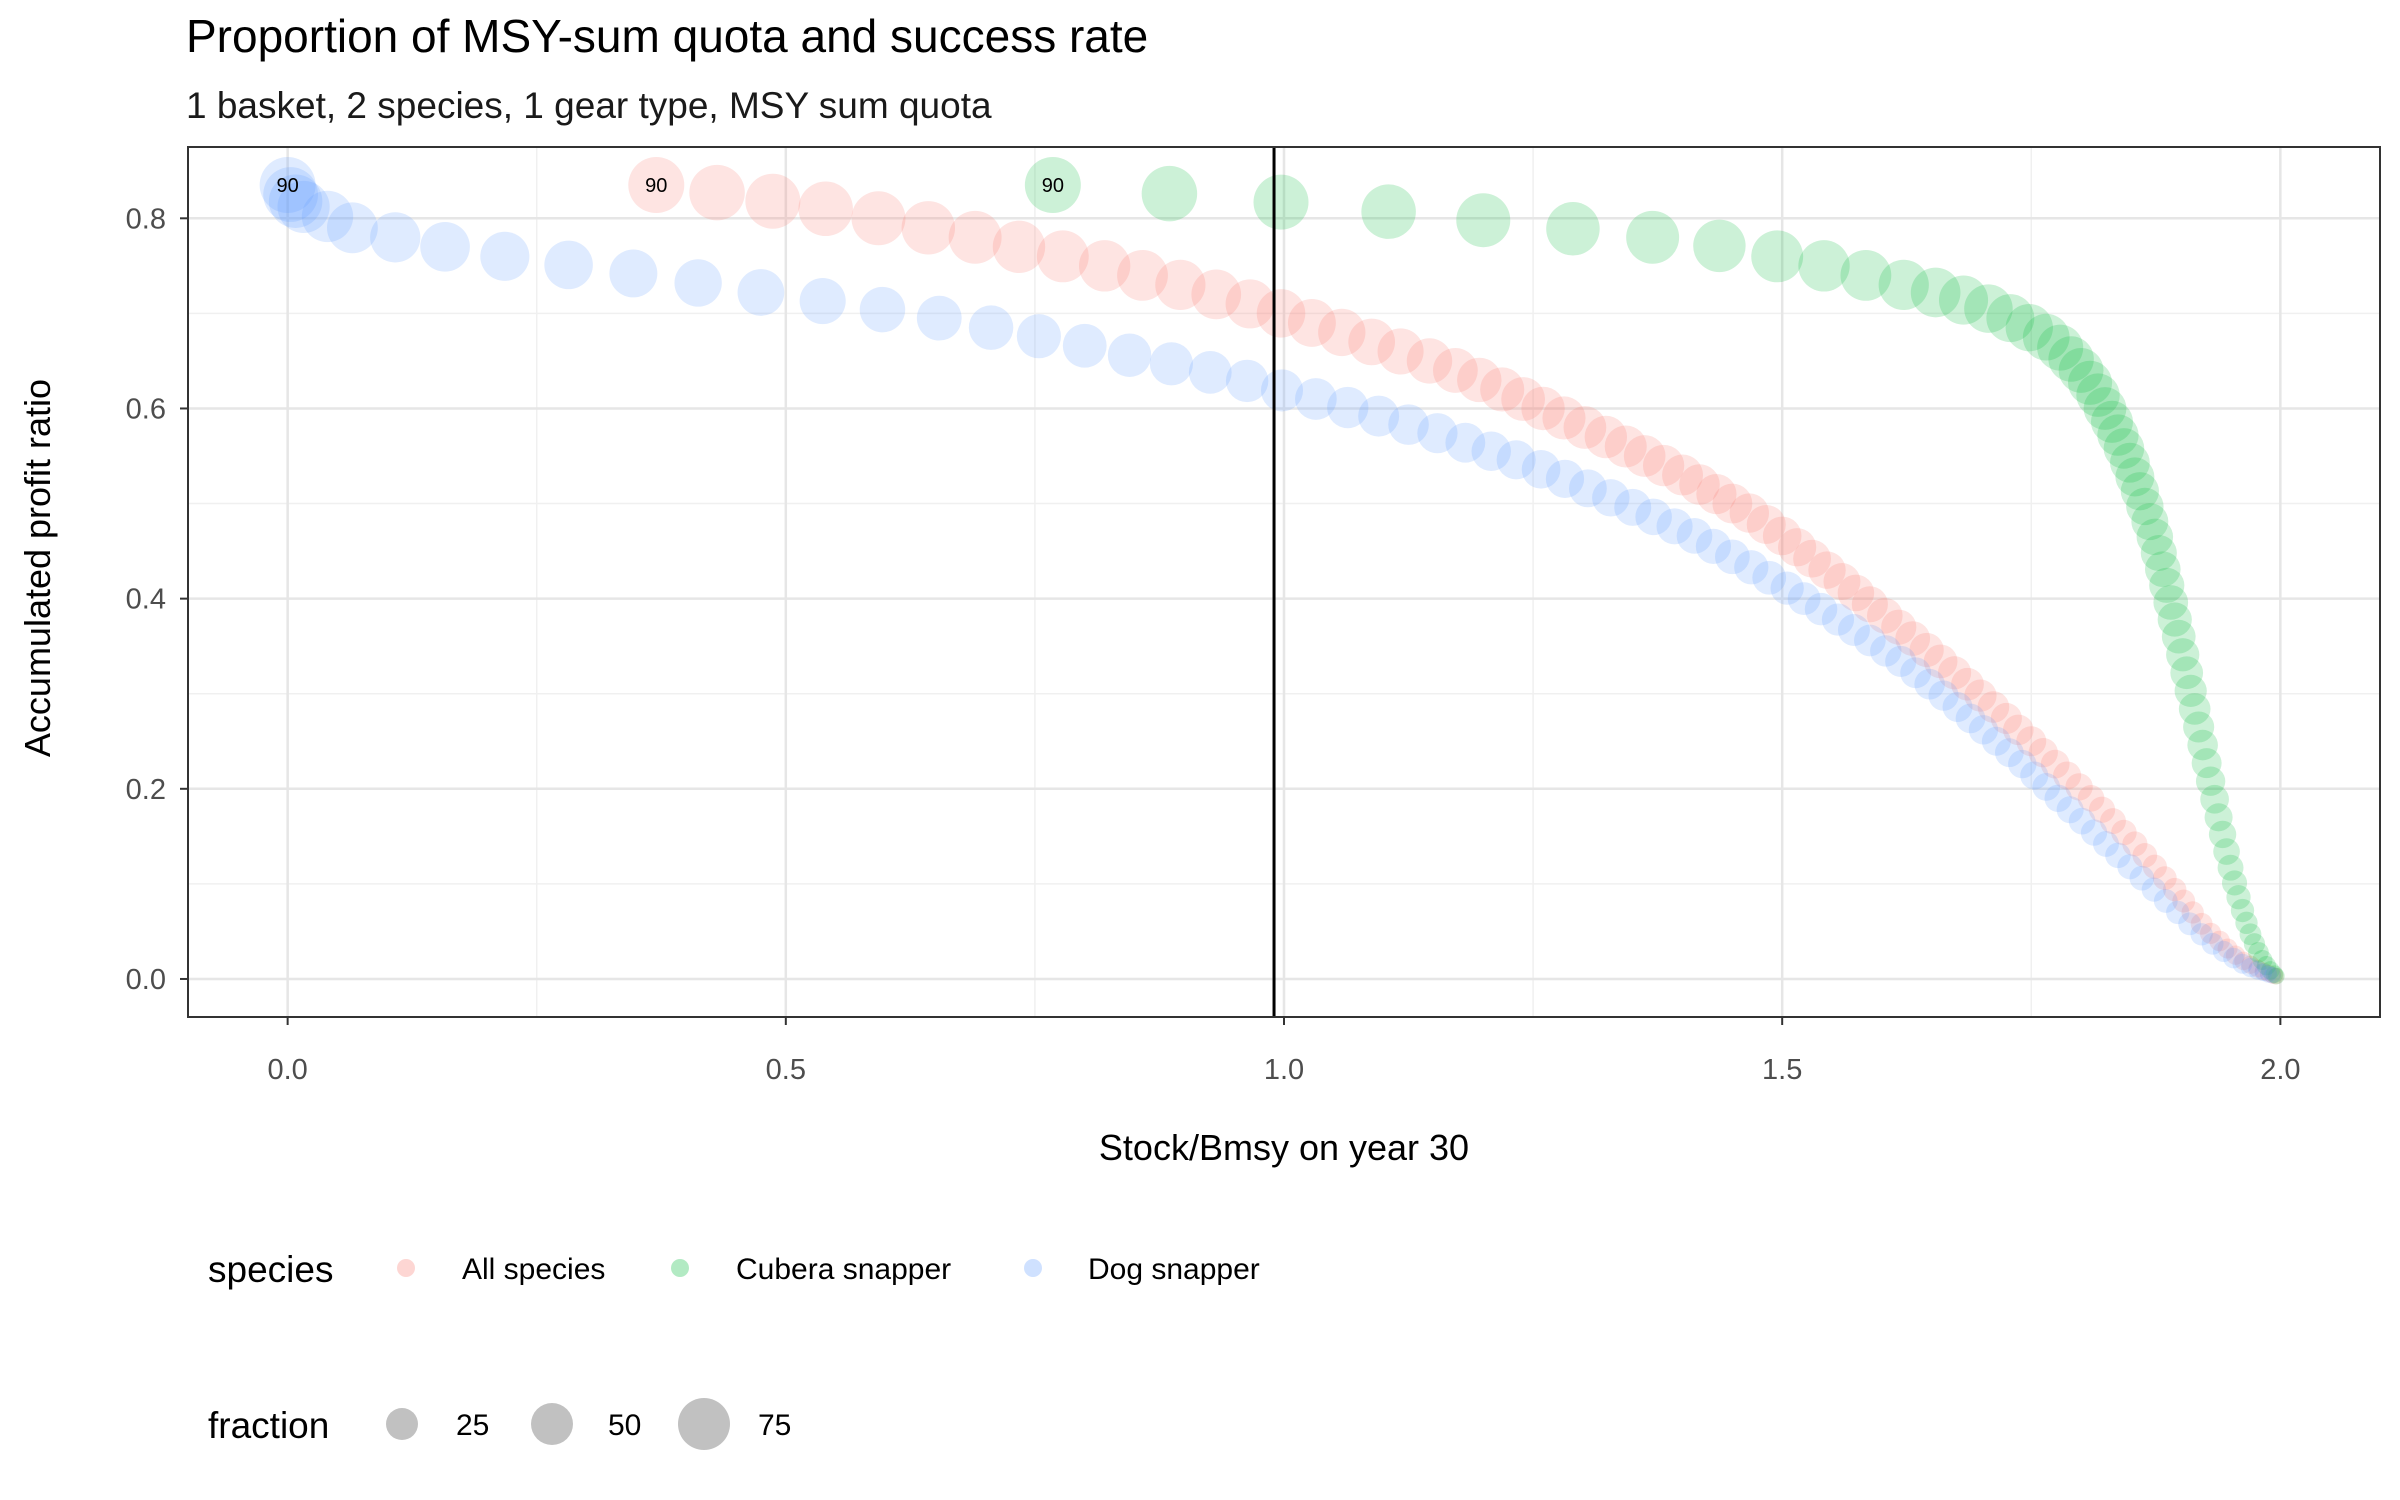 The image size is (2400, 1500). Describe the element at coordinates (2280, 1070) in the screenshot. I see `x-tick-label: 2.0` at that location.